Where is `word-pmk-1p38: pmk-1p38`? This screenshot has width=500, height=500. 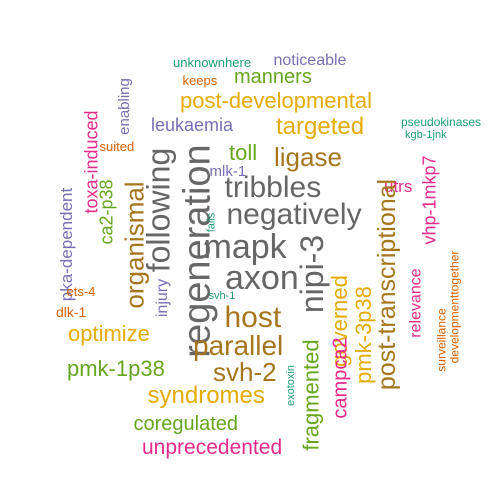
word-pmk-1p38: pmk-1p38 is located at coordinates (116, 368).